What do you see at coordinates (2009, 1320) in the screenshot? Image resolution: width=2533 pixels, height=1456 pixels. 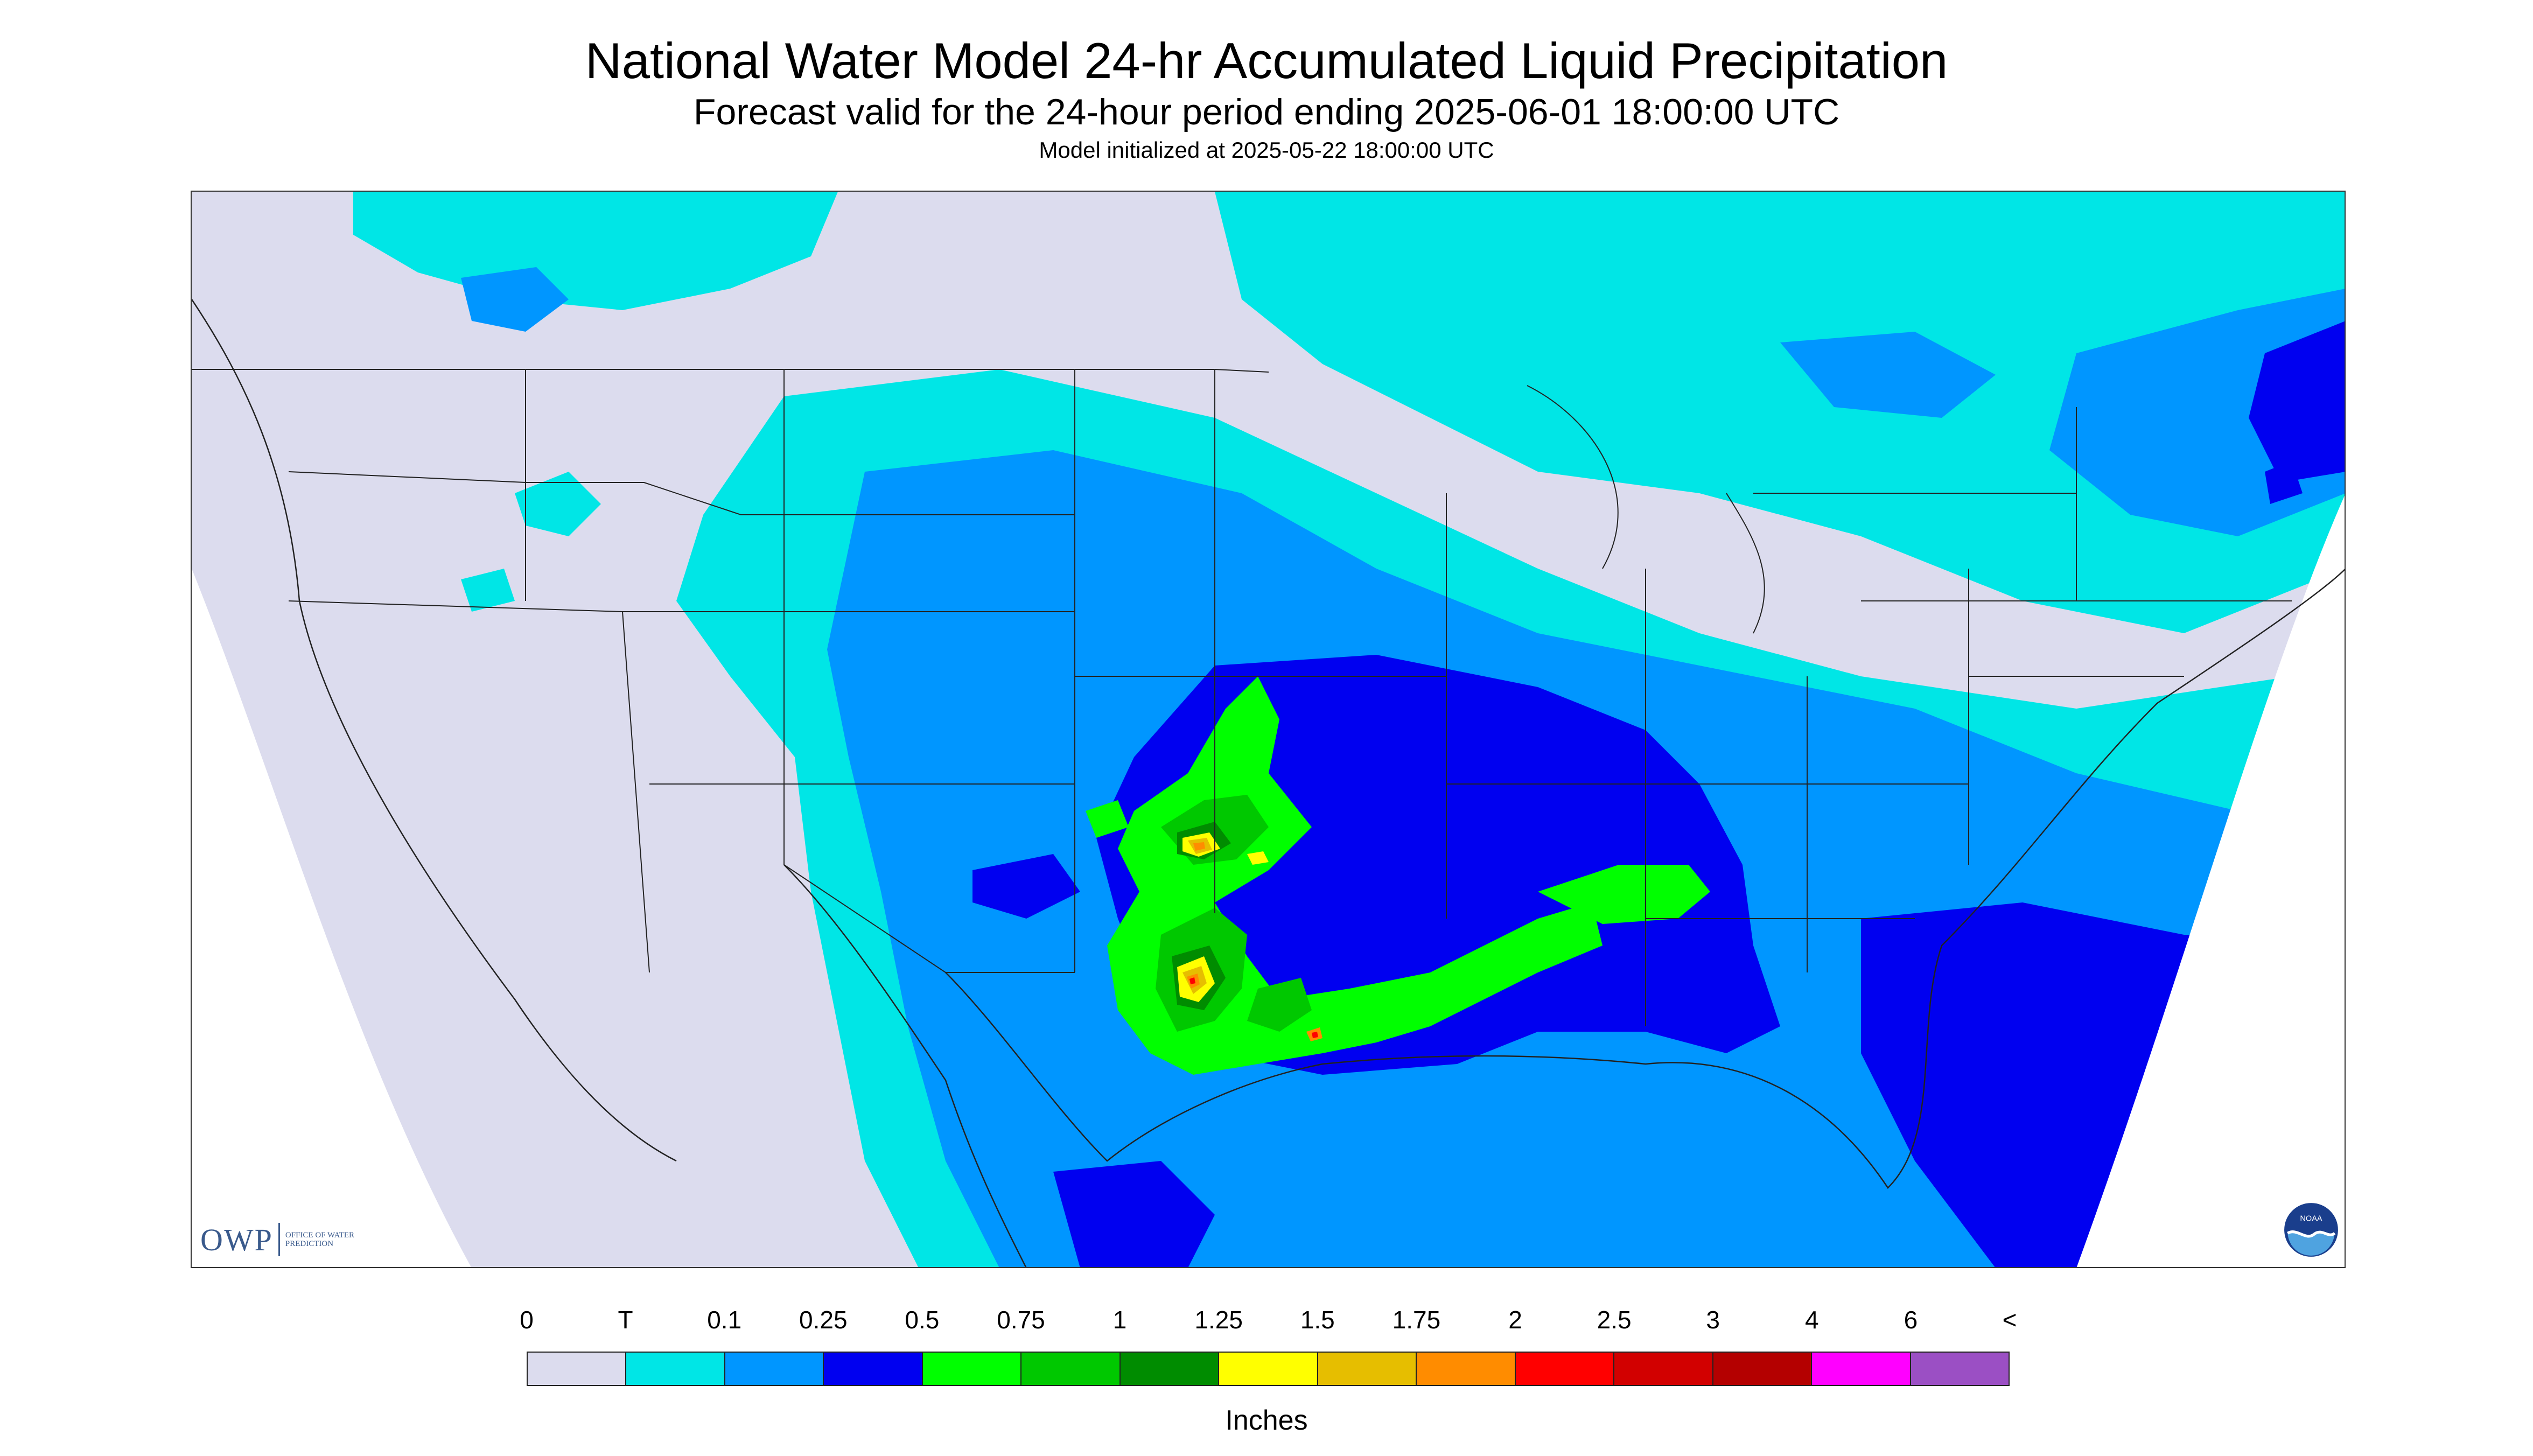 I see `legend-tick-label: <` at bounding box center [2009, 1320].